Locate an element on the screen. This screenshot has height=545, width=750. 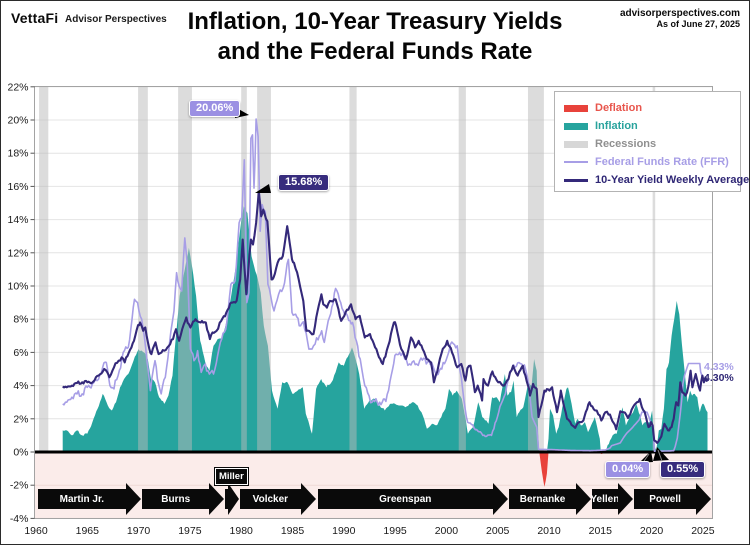
fed-chair-arrowhead-volcker is located at coordinates (309, 499).